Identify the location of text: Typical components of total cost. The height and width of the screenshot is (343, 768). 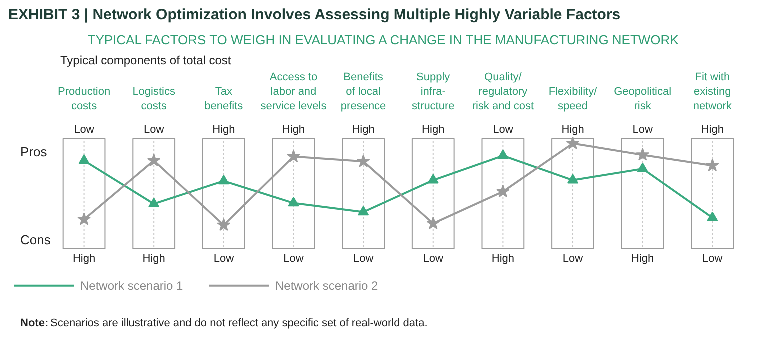
(146, 61).